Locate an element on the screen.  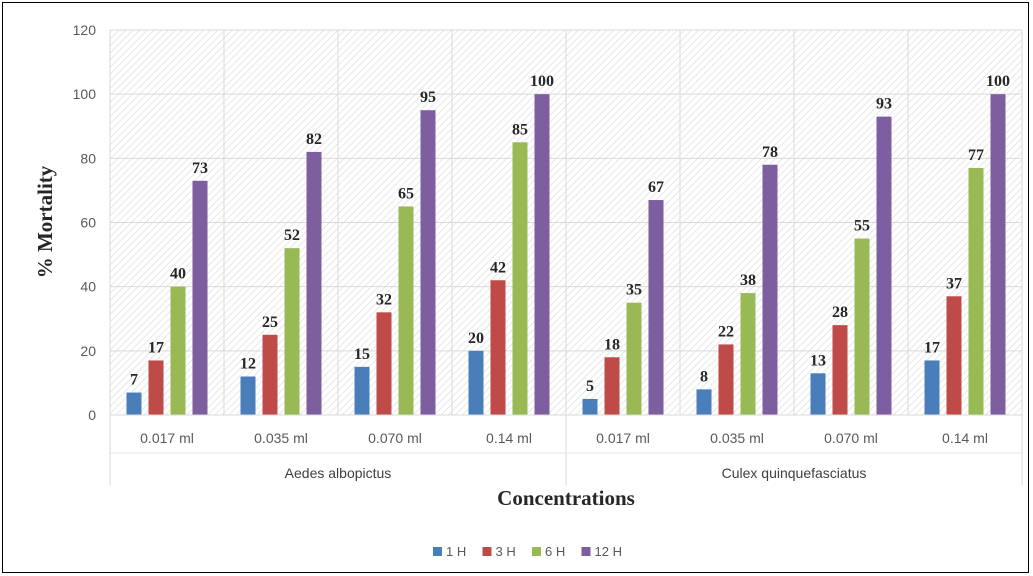
data-label: 5 is located at coordinates (590, 386).